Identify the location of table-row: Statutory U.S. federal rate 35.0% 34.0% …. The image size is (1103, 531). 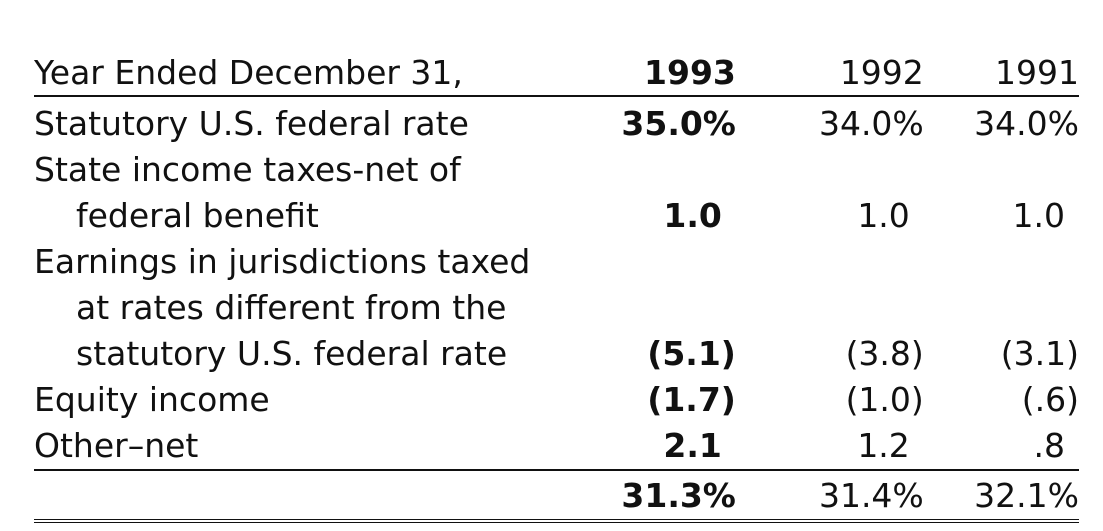
(556, 121).